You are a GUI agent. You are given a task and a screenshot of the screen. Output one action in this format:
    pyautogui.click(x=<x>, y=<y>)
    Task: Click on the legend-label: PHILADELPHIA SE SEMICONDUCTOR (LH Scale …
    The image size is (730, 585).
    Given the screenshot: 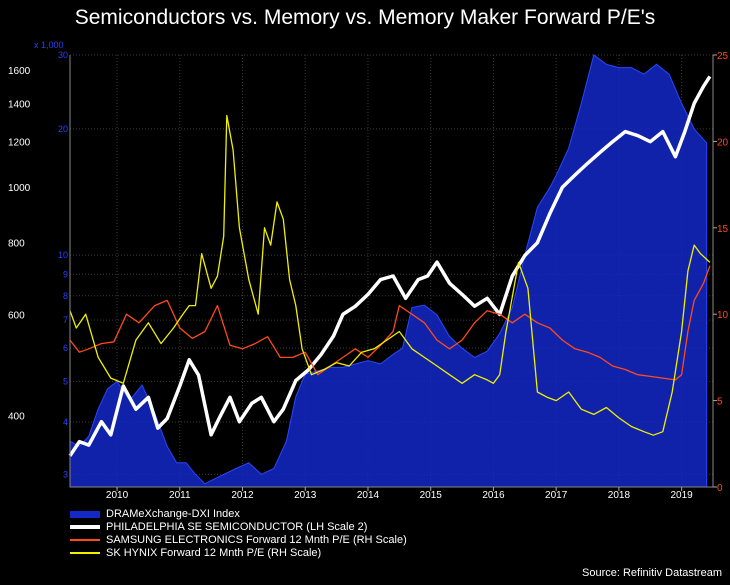 What is the action you would take?
    pyautogui.click(x=237, y=527)
    